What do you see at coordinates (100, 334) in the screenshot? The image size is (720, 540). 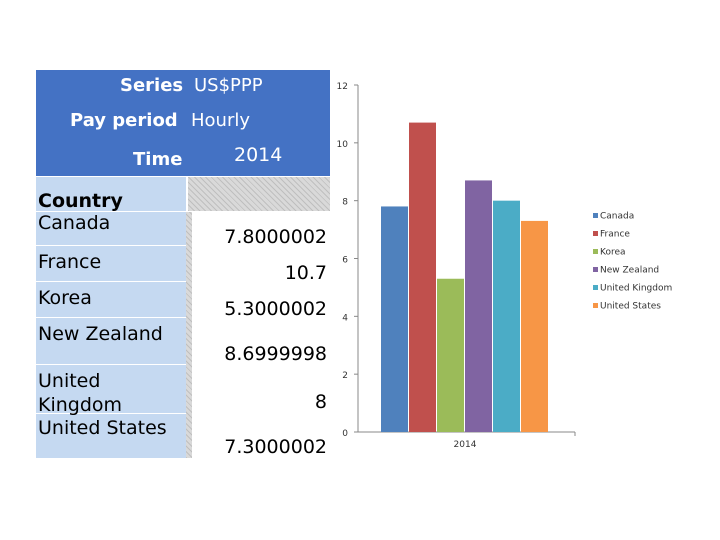 I see `country-name: New Zealand` at bounding box center [100, 334].